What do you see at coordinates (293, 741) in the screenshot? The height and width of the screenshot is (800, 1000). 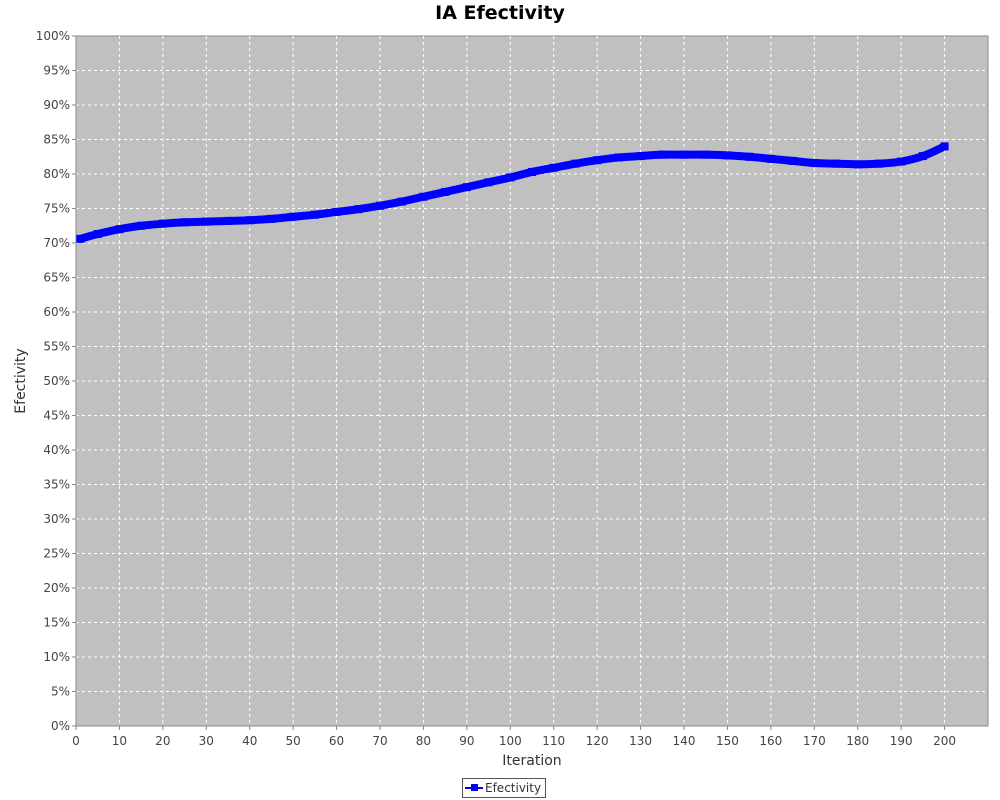 I see `x-tick-label: 50` at bounding box center [293, 741].